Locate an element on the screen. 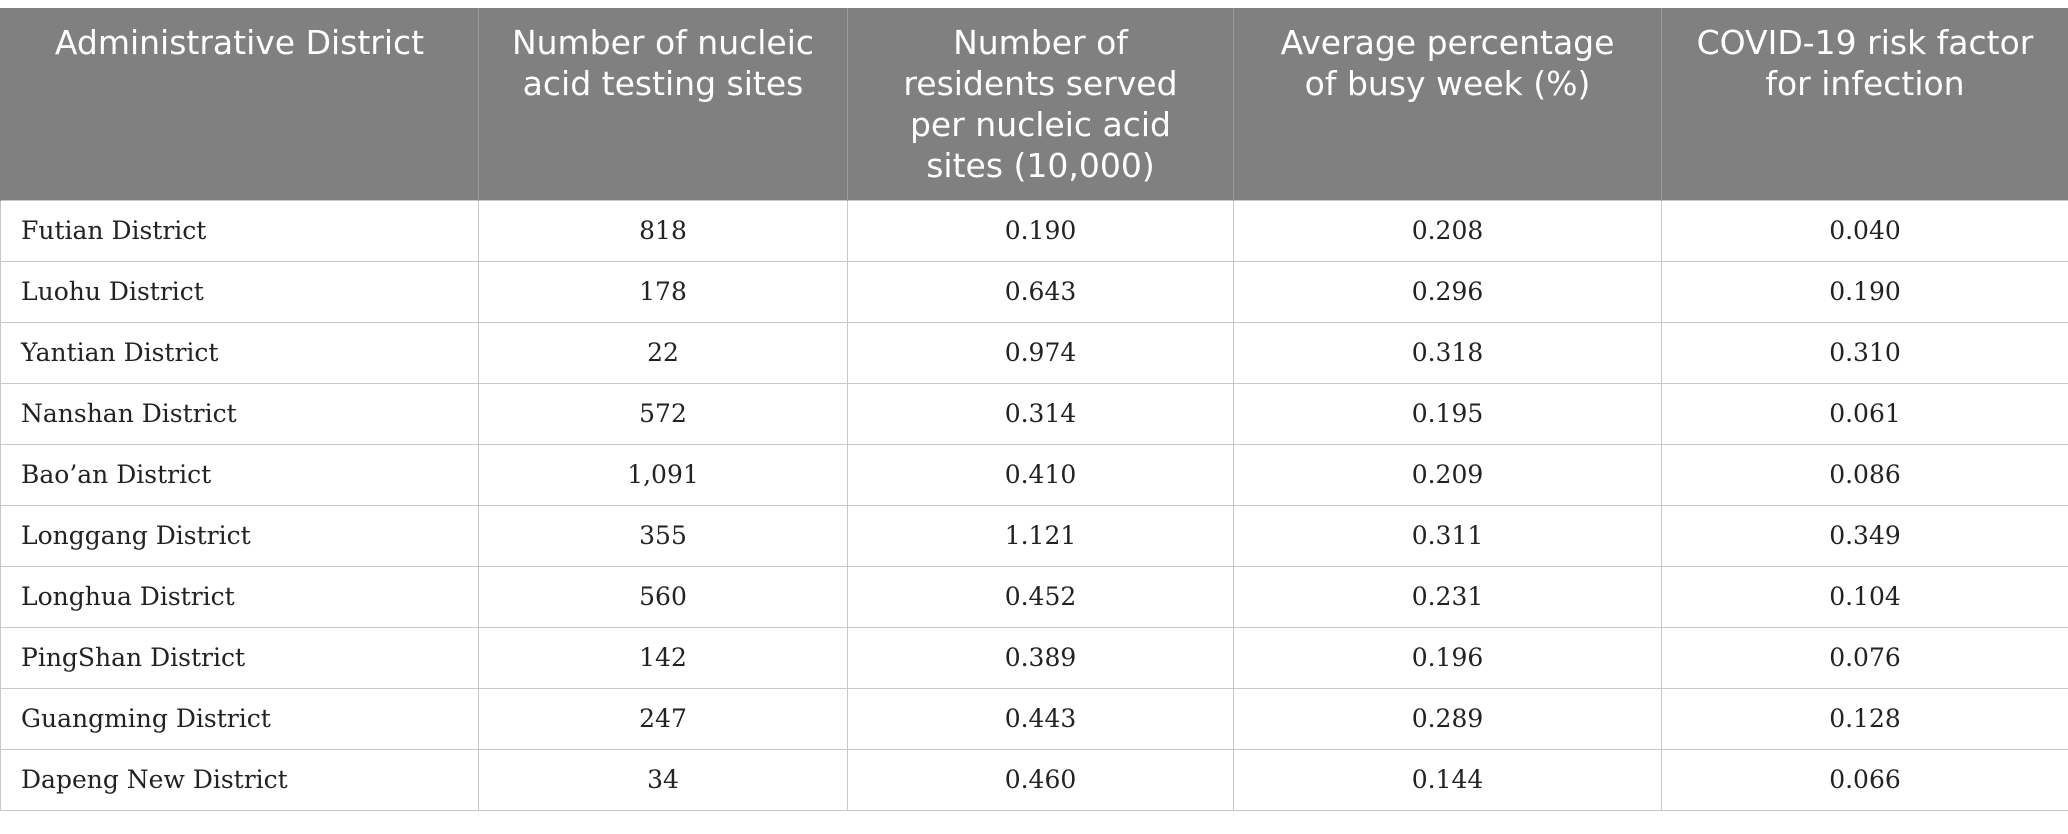  table-row: Longgang District 355 1.121 0.311 0.349 is located at coordinates (1034, 535).